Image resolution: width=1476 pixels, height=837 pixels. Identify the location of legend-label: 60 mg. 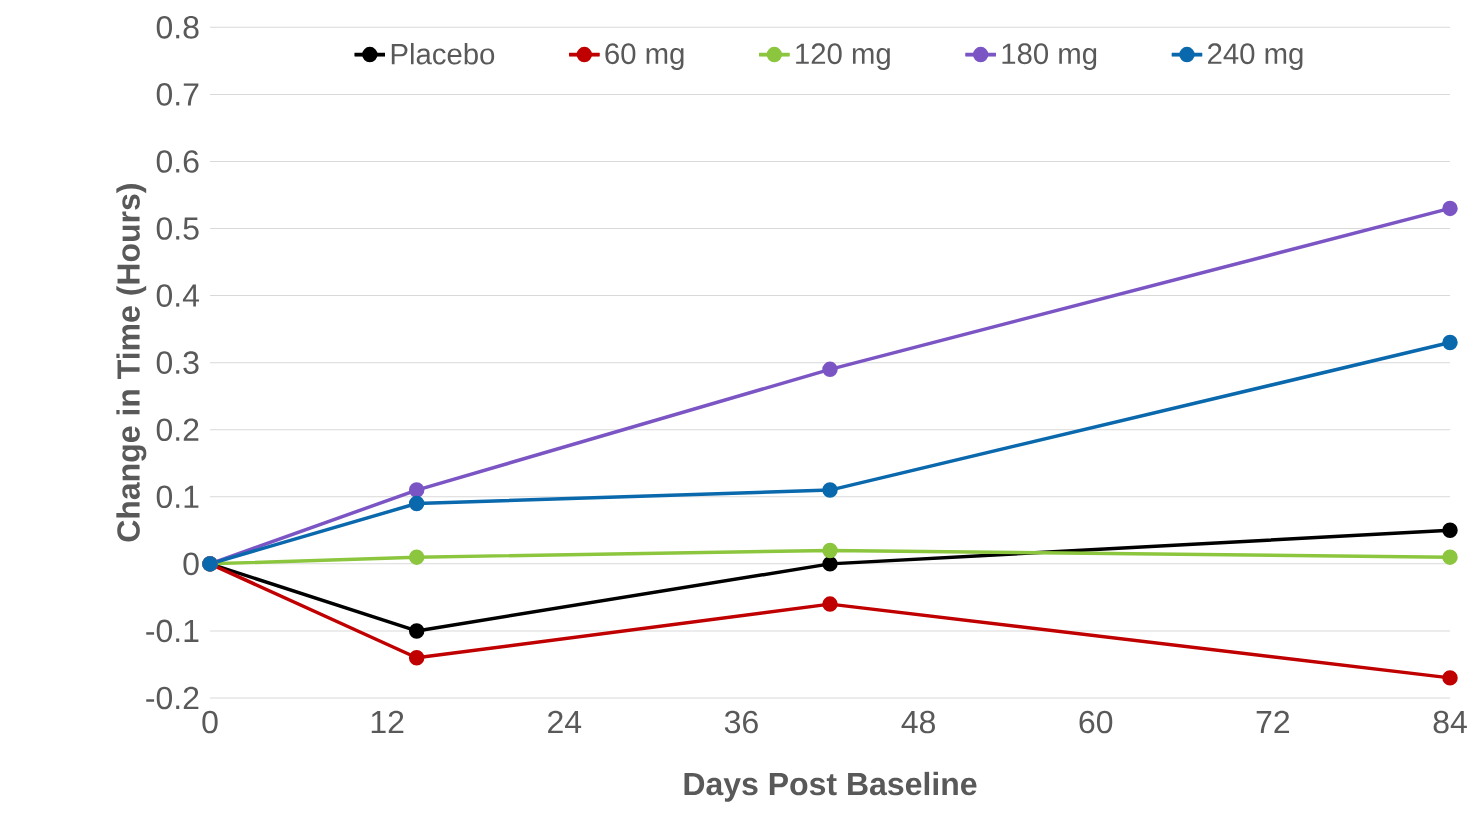
(644, 56).